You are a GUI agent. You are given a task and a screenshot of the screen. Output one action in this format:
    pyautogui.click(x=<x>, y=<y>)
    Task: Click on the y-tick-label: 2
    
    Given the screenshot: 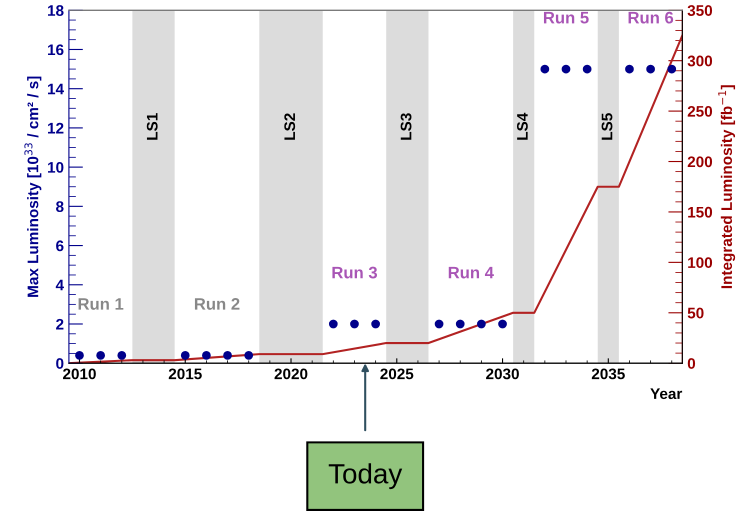 What is the action you would take?
    pyautogui.click(x=60, y=324)
    